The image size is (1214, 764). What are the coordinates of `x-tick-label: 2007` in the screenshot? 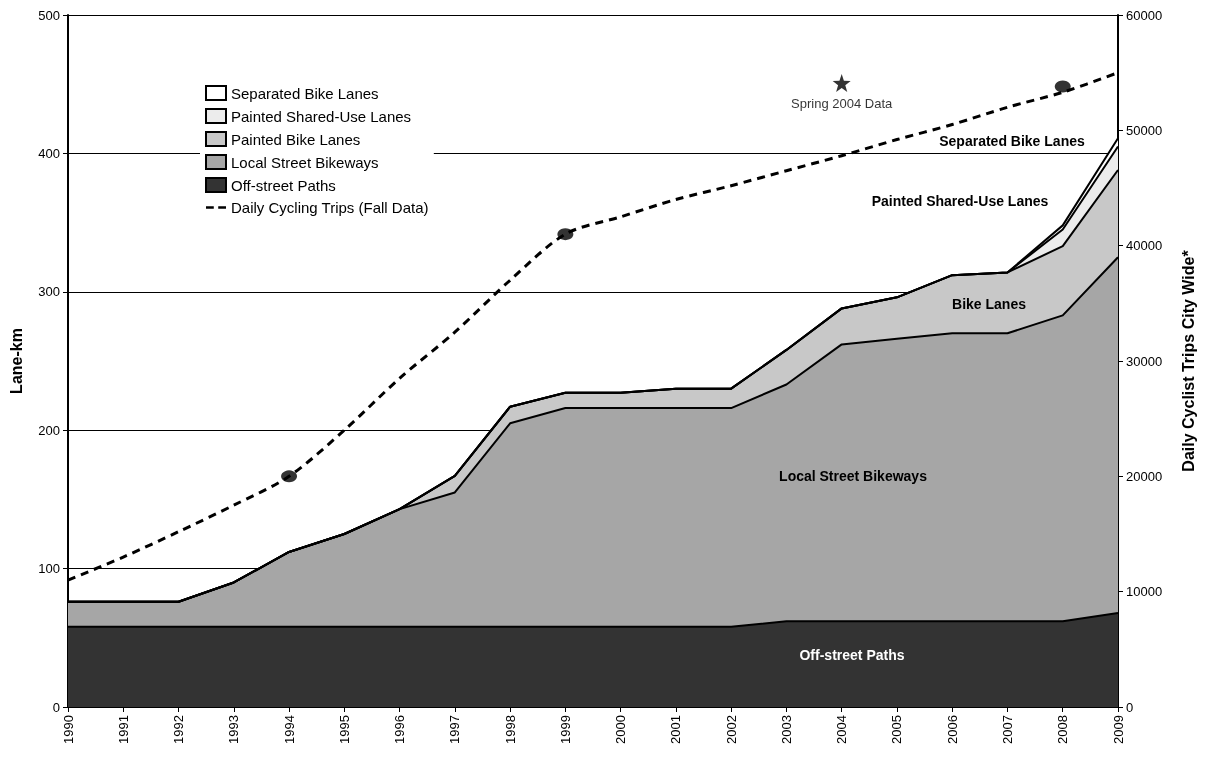 It's located at (1007, 729).